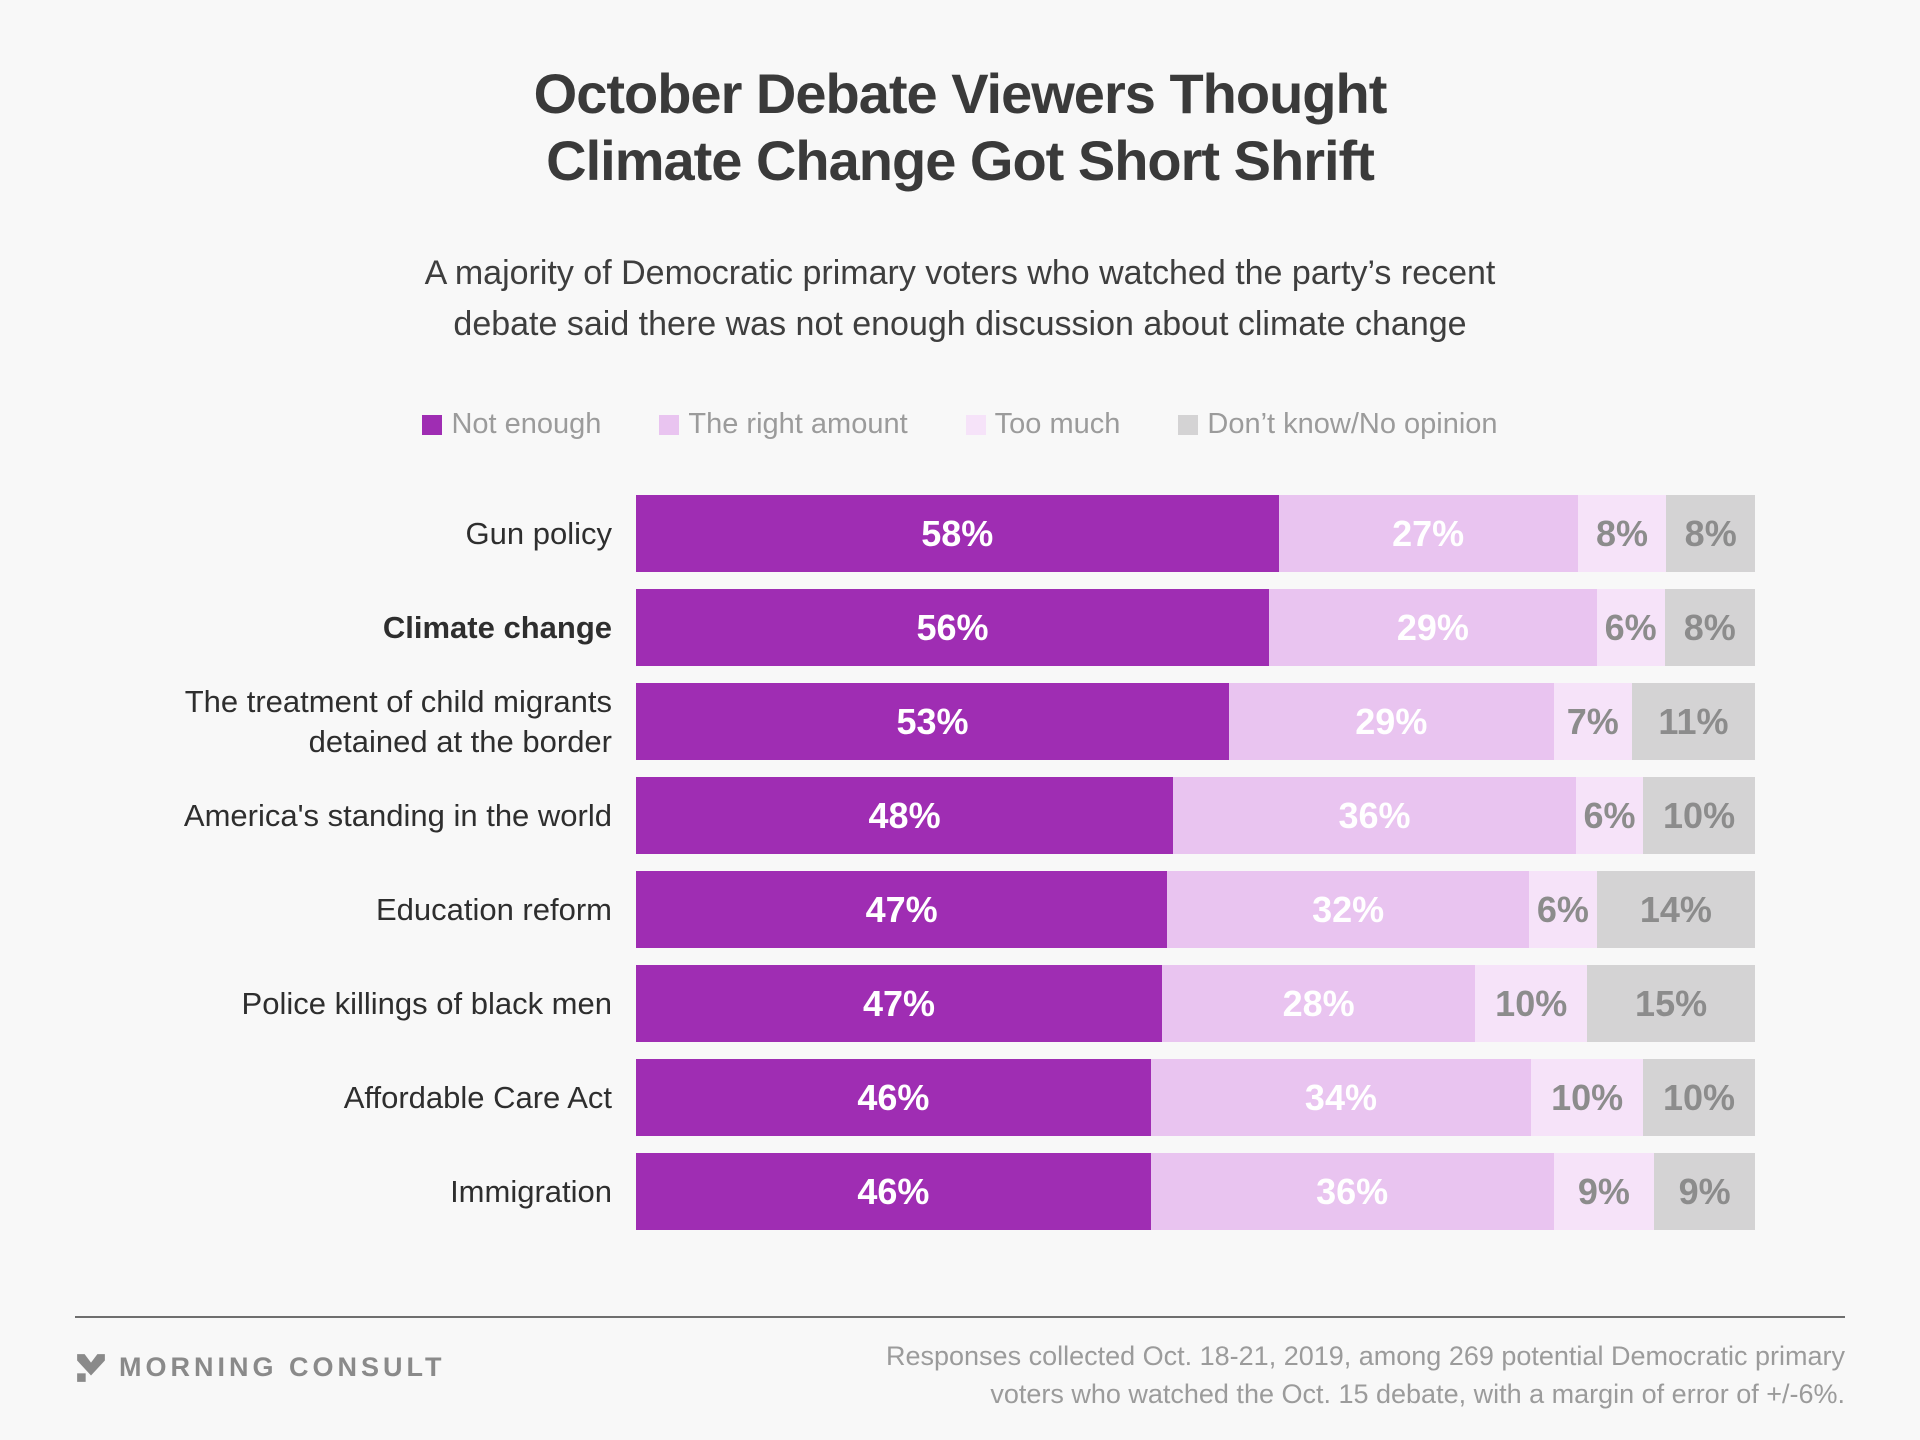  I want to click on chart-row: Education reform 47% 32% 6% 14%, so click(878, 910).